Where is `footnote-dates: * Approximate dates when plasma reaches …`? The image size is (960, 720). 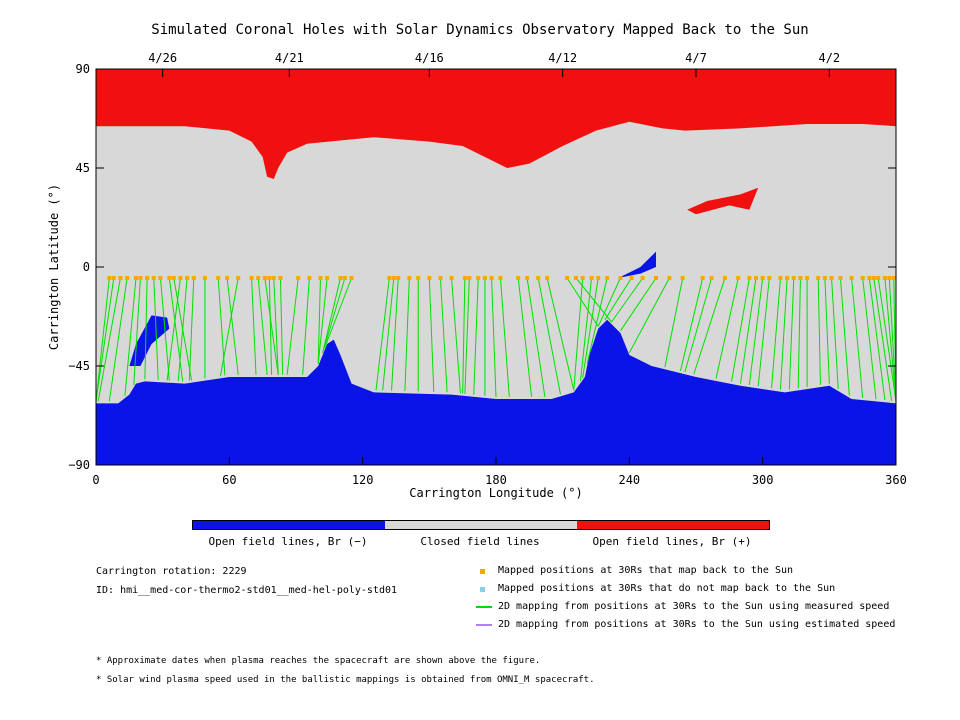
footnote-dates: * Approximate dates when plasma reaches … is located at coordinates (318, 661).